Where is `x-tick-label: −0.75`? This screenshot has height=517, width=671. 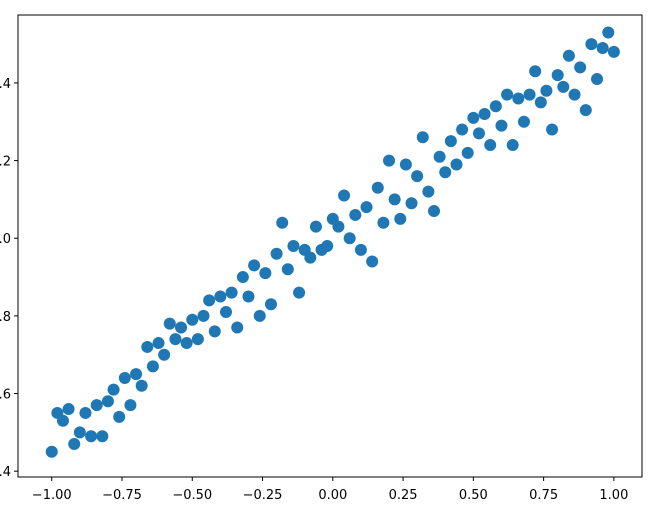
x-tick-label: −0.75 is located at coordinates (122, 495).